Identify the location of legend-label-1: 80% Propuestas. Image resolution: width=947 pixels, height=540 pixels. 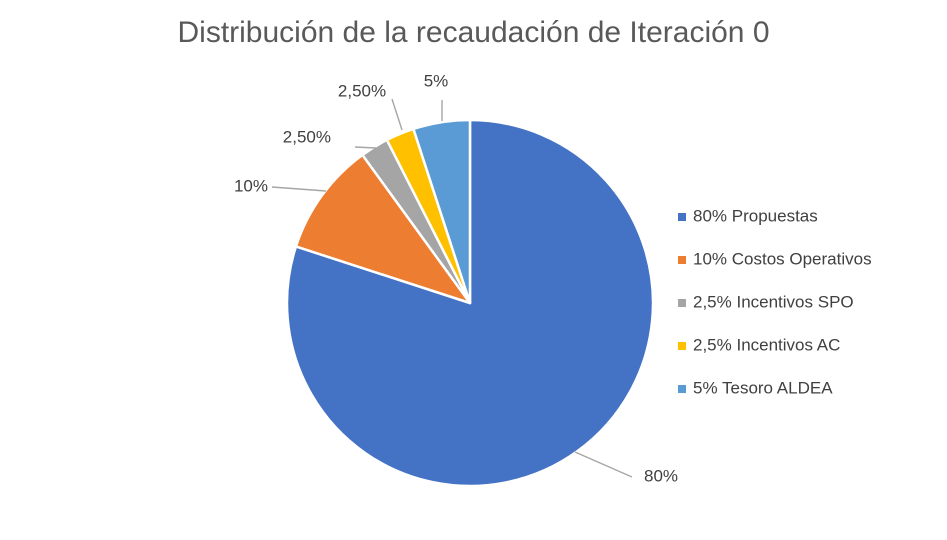
(755, 215).